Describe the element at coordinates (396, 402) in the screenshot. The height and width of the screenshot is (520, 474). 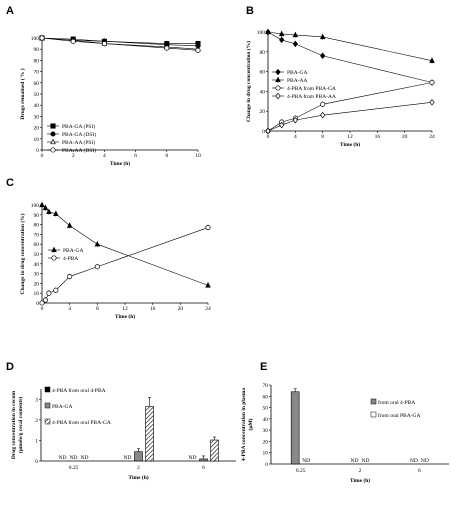
I see `legend-label: from oral 4-PBA` at that location.